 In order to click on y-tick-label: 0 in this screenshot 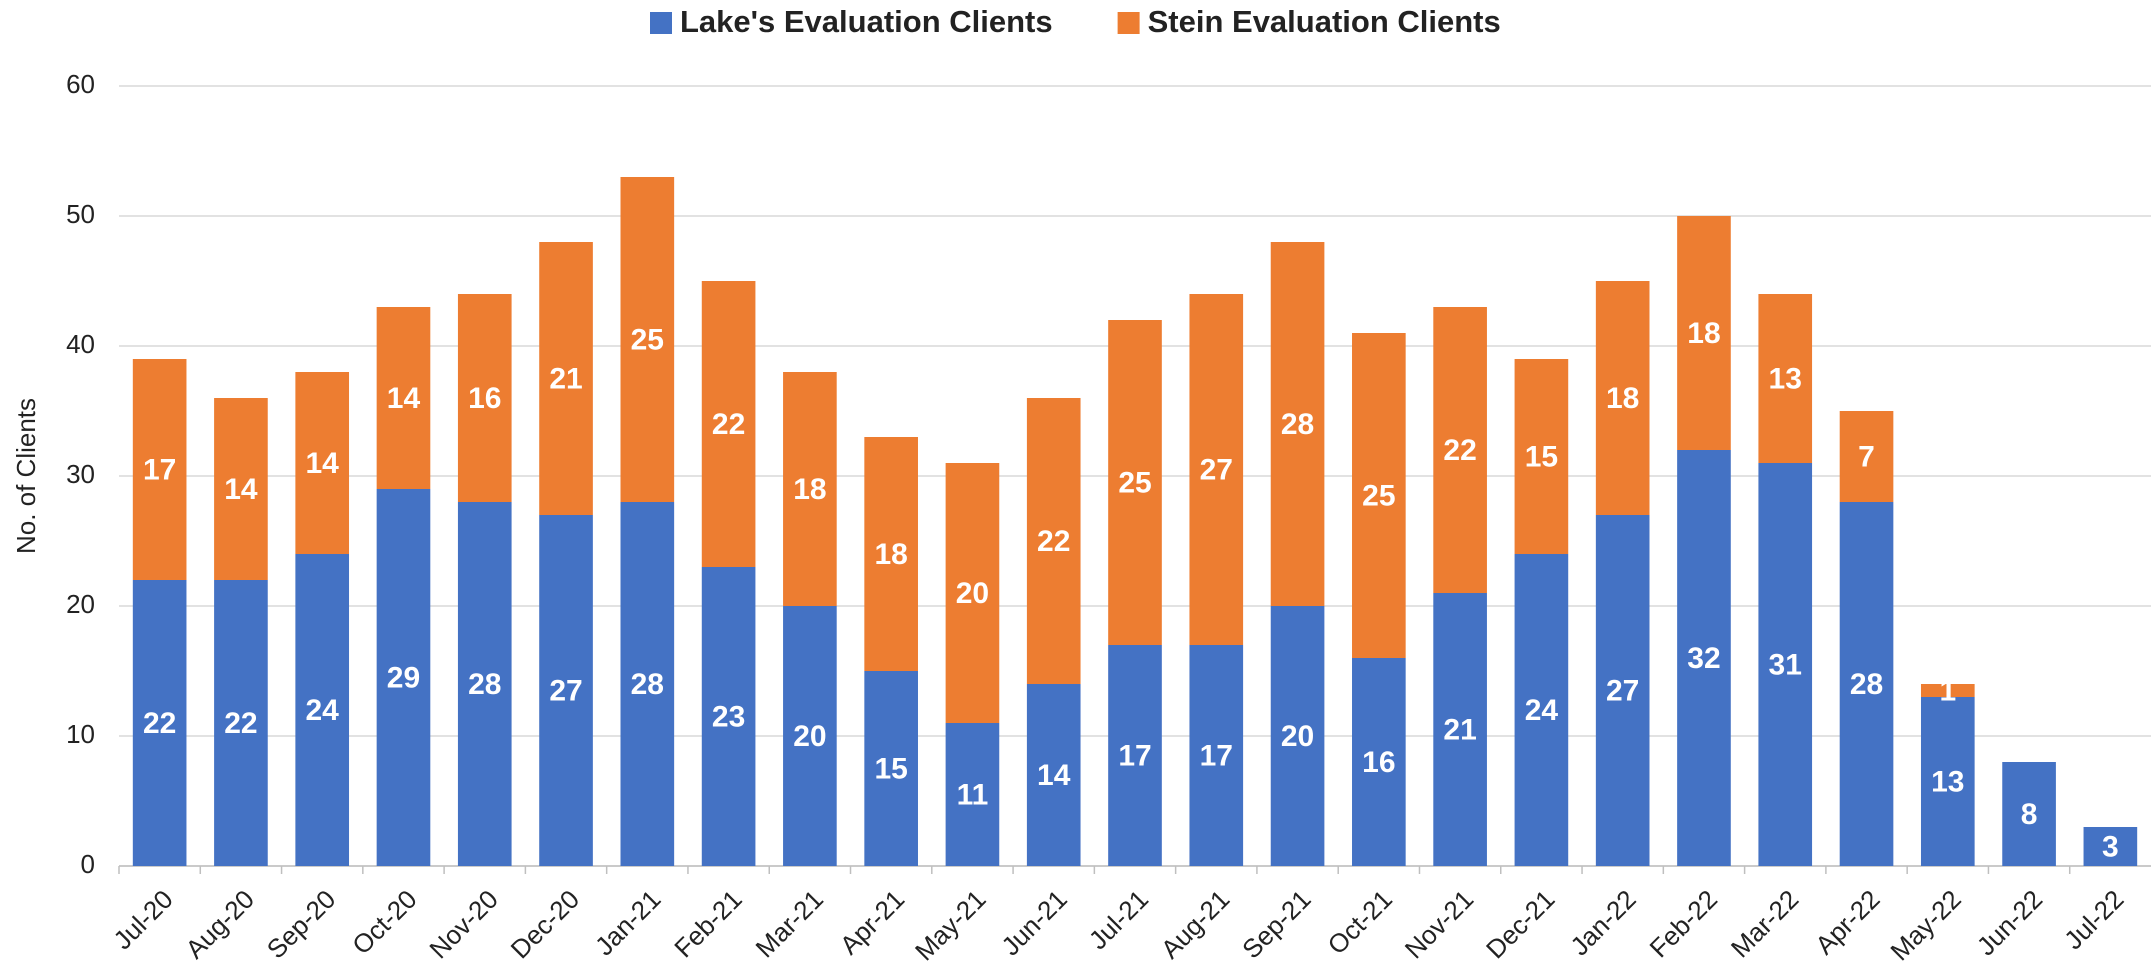, I will do `click(88, 864)`.